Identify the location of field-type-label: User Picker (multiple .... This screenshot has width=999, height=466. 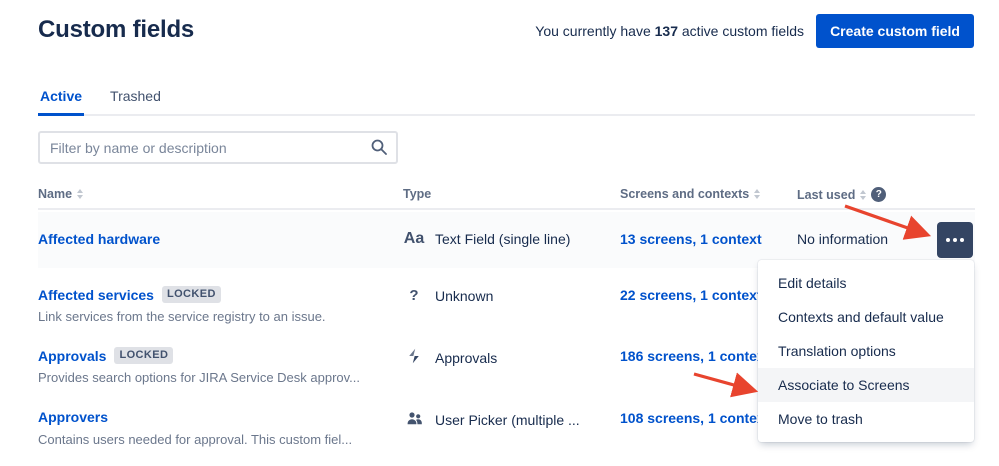
(507, 420).